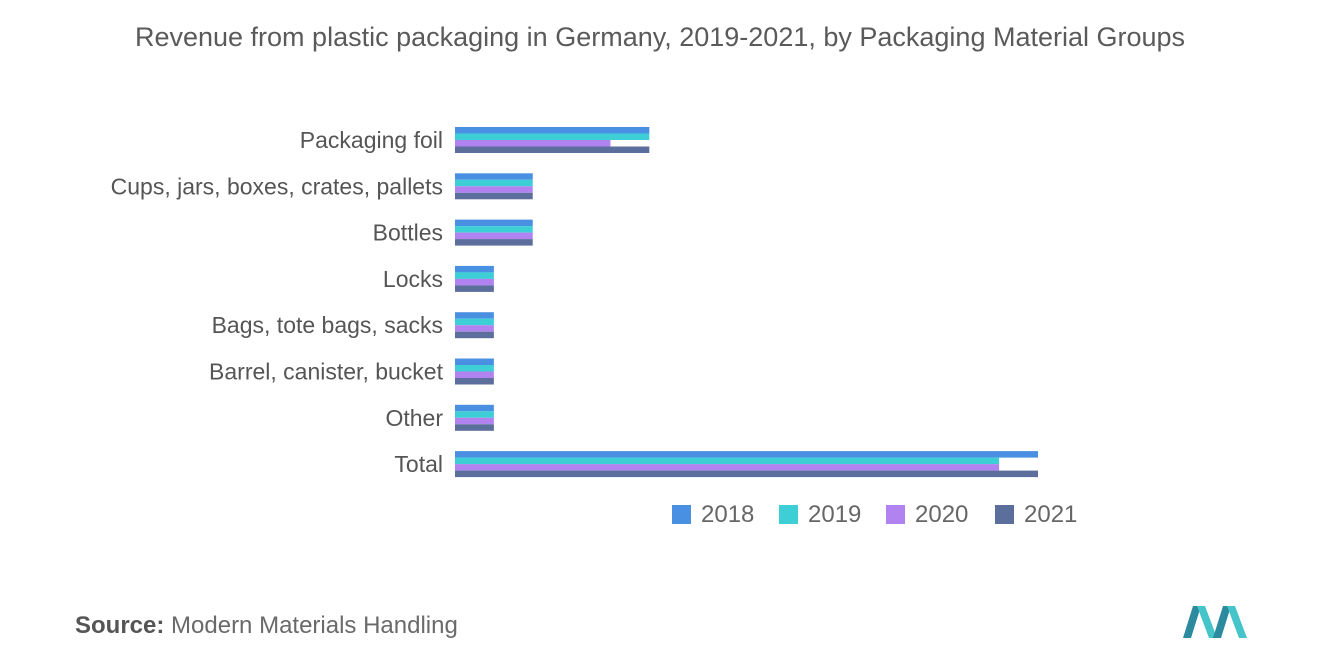 Image resolution: width=1320 pixels, height=665 pixels. What do you see at coordinates (874, 514) in the screenshot?
I see `legend: 2018 2019 2020 2021` at bounding box center [874, 514].